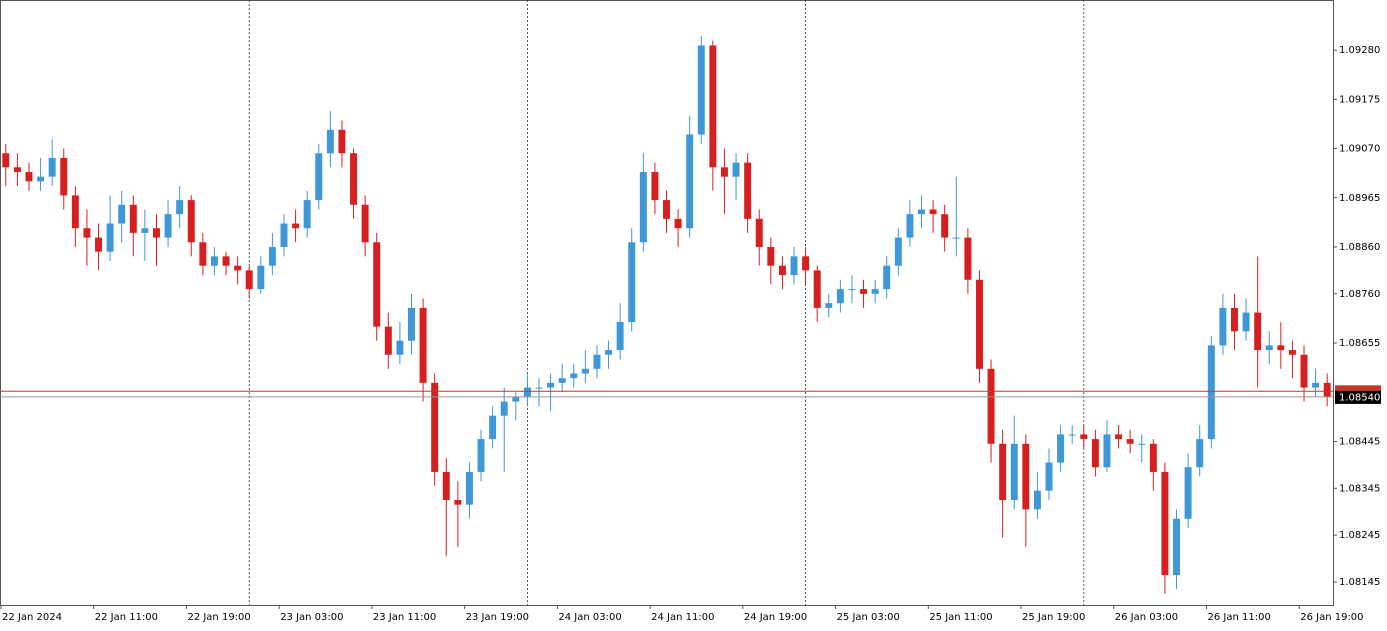  What do you see at coordinates (868, 617) in the screenshot?
I see `x-tick-label: 25 Jan 03:00` at bounding box center [868, 617].